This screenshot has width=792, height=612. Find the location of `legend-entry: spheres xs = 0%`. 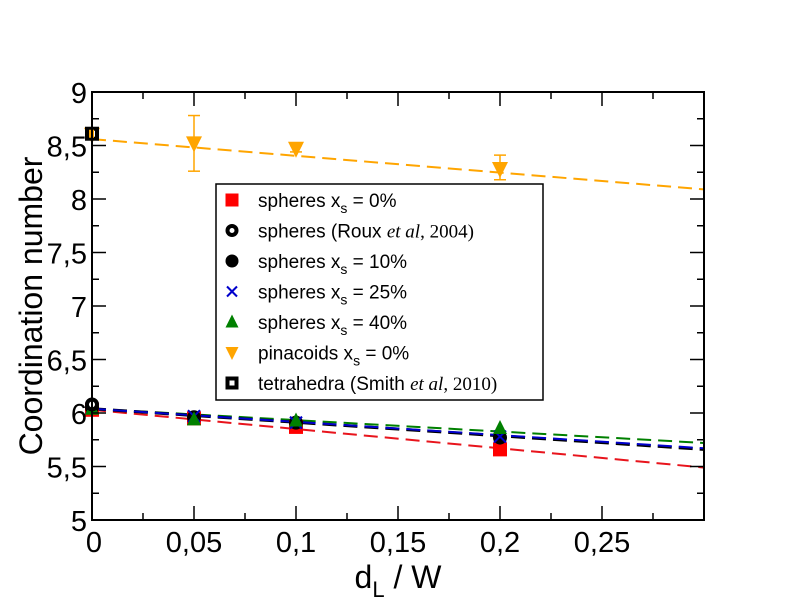

legend-entry: spheres xs = 0% is located at coordinates (311, 203).